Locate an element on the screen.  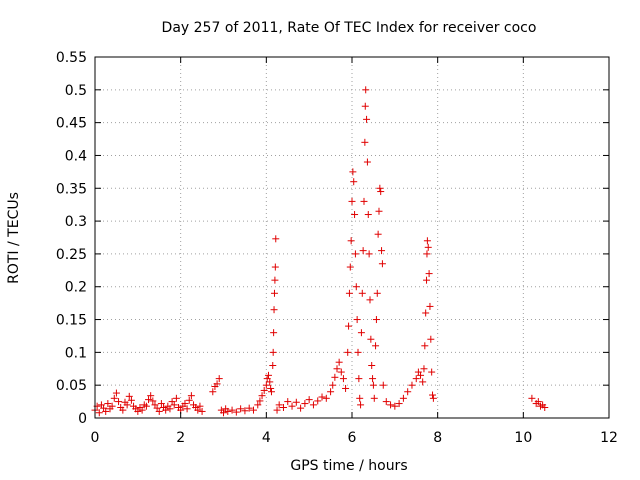
x-axis-label: GPS time / hours is located at coordinates (348, 466).